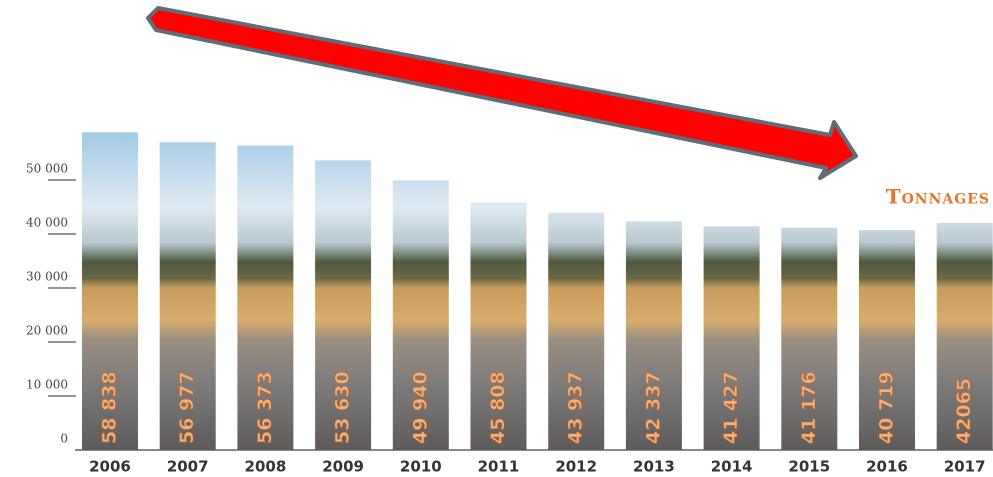  What do you see at coordinates (731, 407) in the screenshot?
I see `value-label: 41 427` at bounding box center [731, 407].